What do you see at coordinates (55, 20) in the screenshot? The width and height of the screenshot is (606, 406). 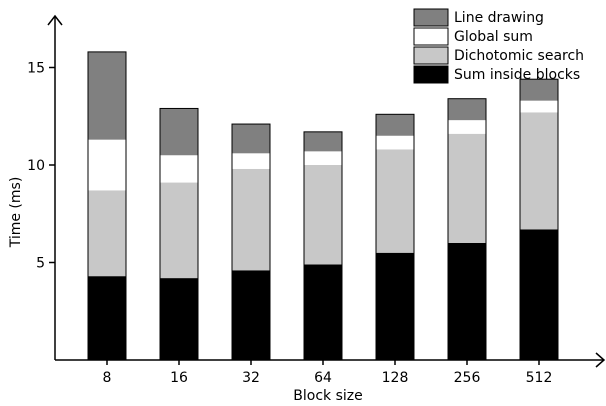 I see `y-axis-arrow` at bounding box center [55, 20].